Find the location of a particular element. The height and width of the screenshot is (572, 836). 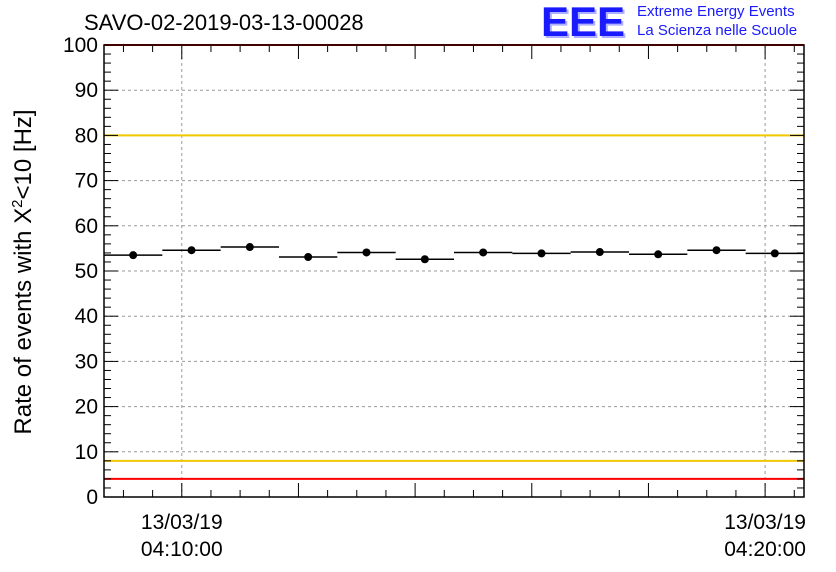

logo-letters-shadow: EEE is located at coordinates (585, 23).